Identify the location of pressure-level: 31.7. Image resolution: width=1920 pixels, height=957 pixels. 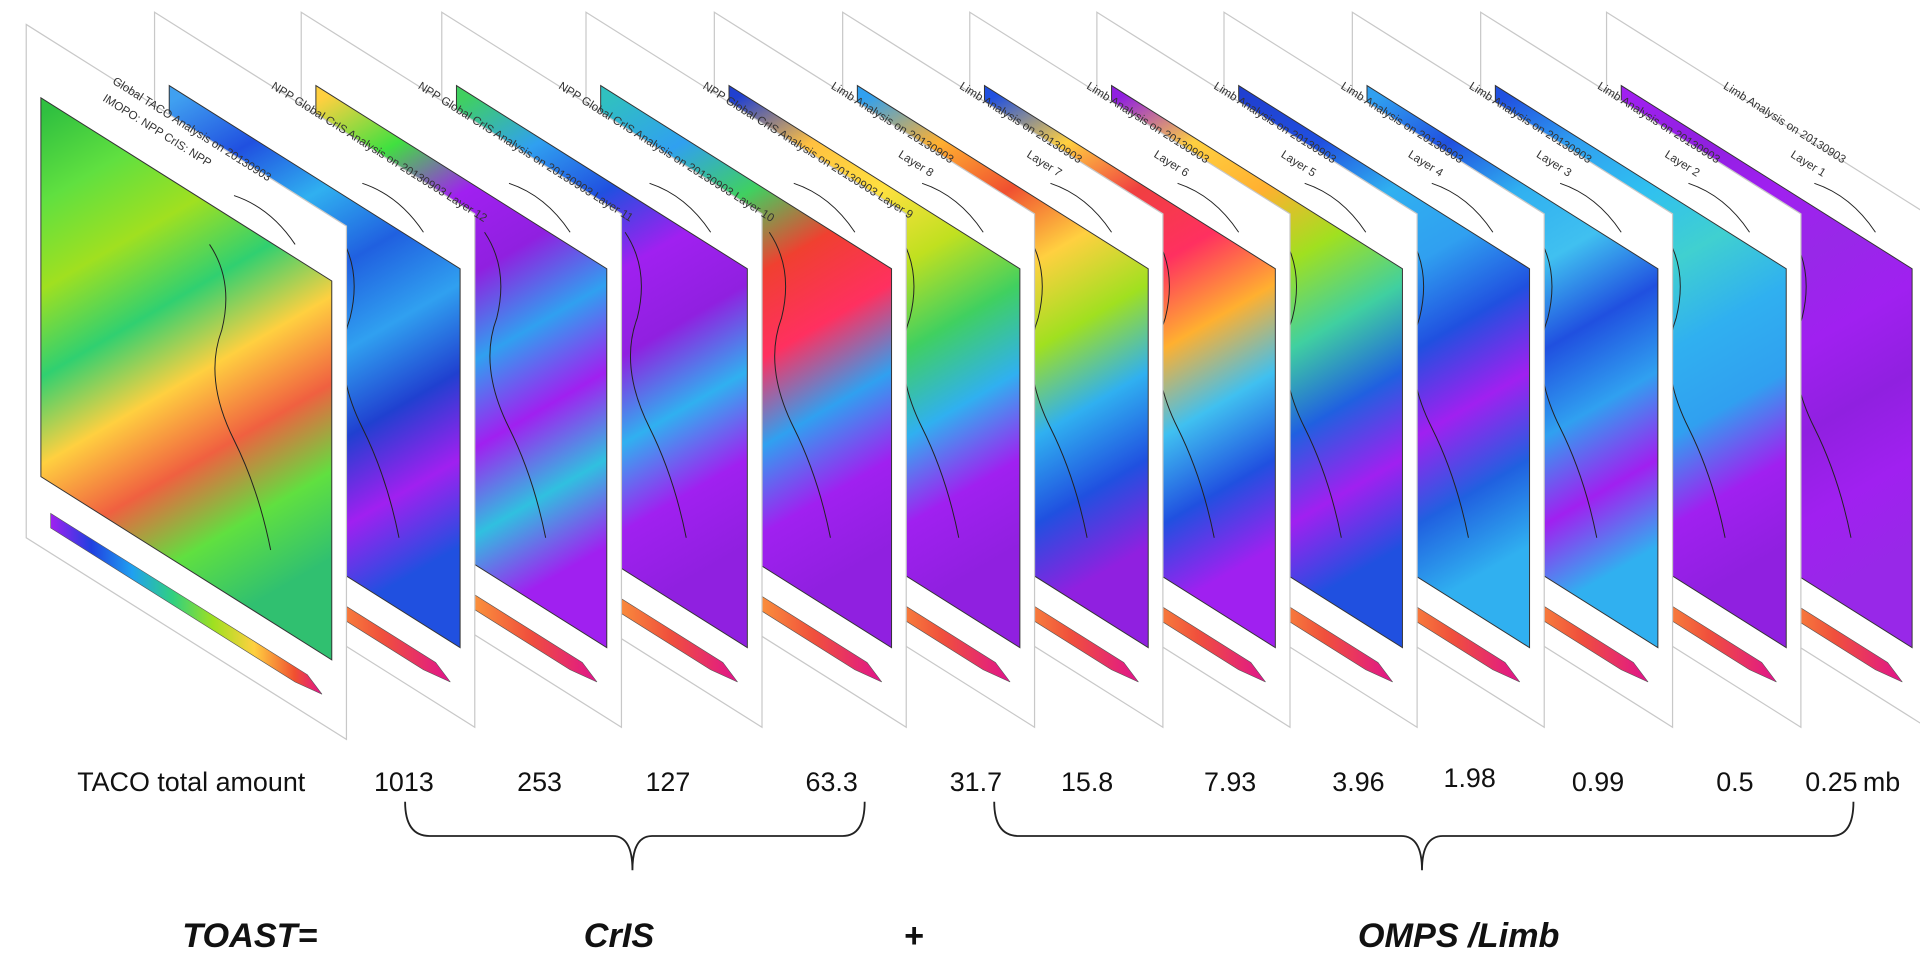
(976, 782).